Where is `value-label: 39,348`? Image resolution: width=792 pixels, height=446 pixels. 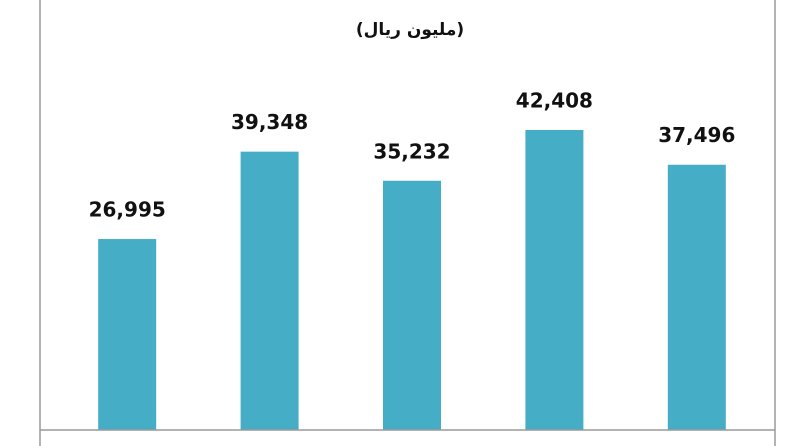 value-label: 39,348 is located at coordinates (269, 122).